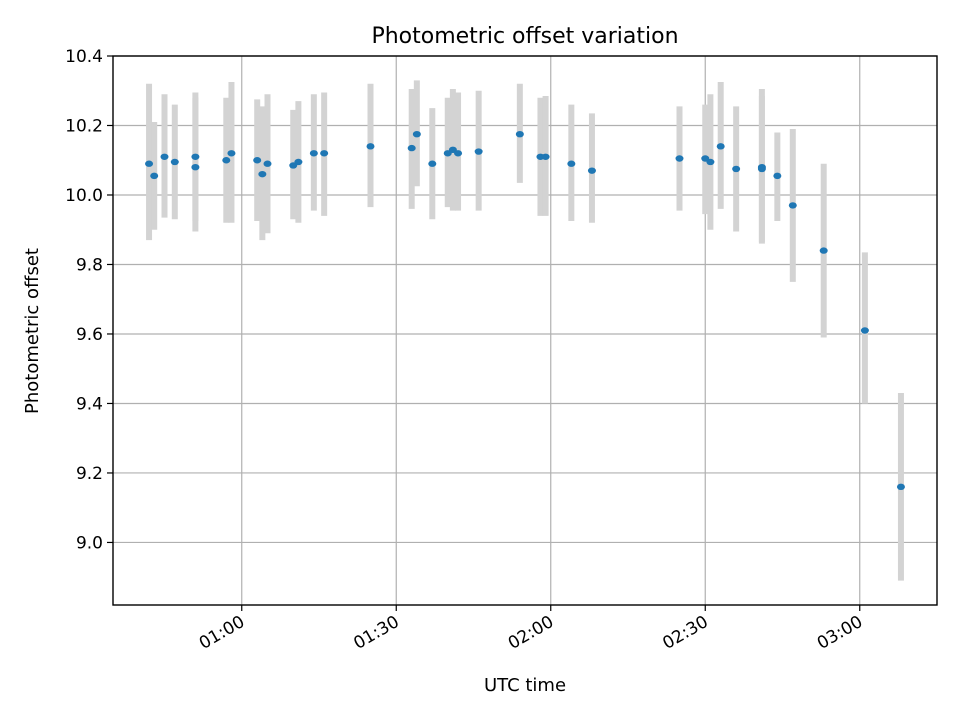 The height and width of the screenshot is (720, 960). I want to click on y-tick-label: 9.2, so click(89, 474).